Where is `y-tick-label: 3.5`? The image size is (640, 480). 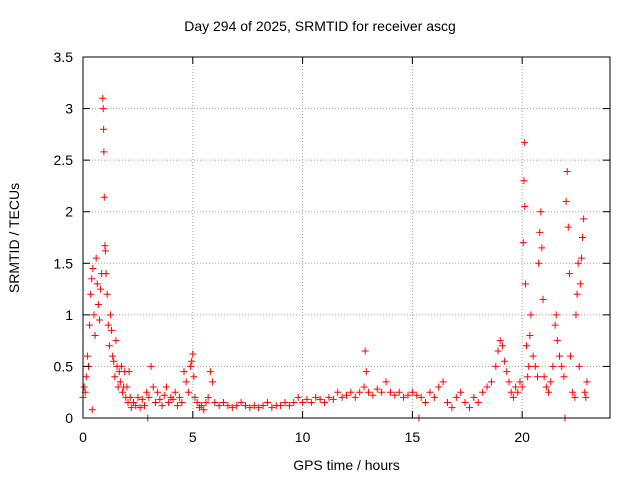
y-tick-label: 3.5 is located at coordinates (64, 57).